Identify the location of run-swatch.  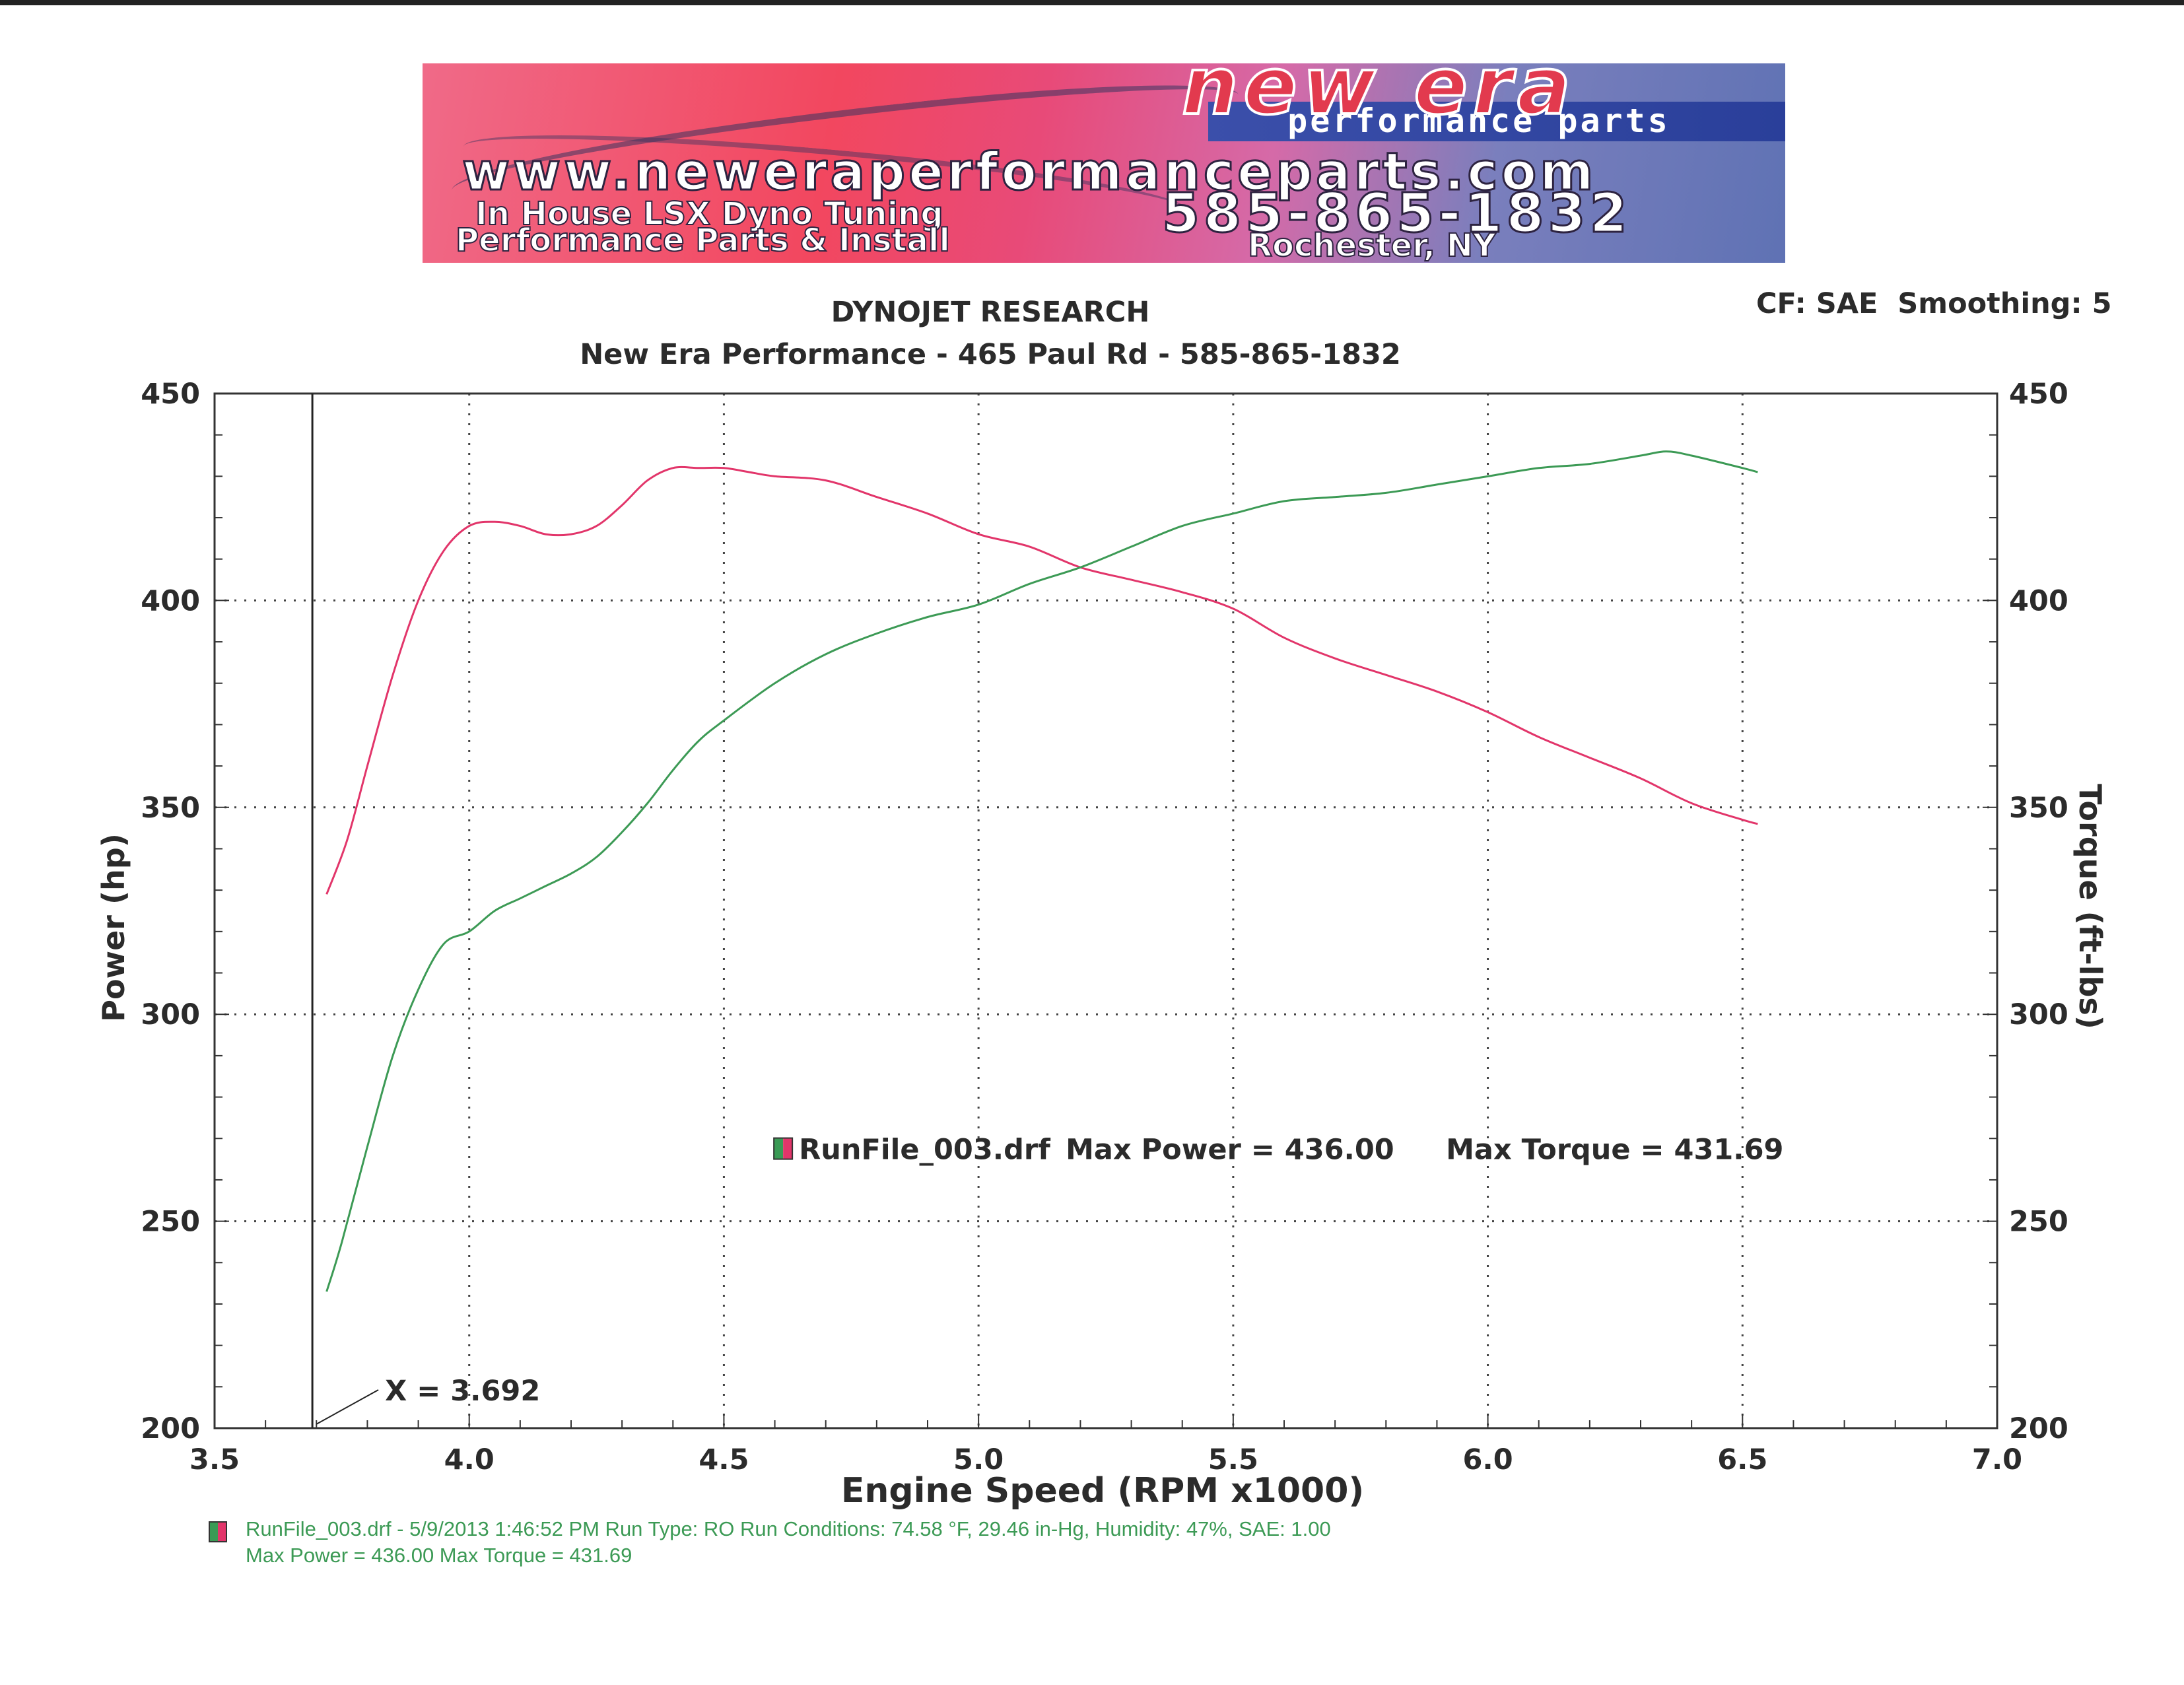
(218, 1532).